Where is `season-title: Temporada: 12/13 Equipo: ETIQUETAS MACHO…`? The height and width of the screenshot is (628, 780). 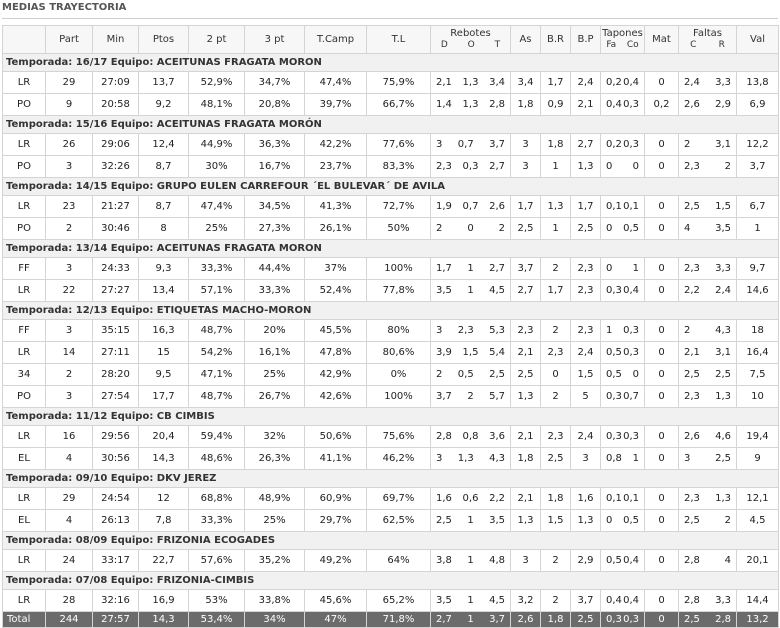
season-title: Temporada: 12/13 Equipo: ETIQUETAS MACHO… is located at coordinates (390, 310).